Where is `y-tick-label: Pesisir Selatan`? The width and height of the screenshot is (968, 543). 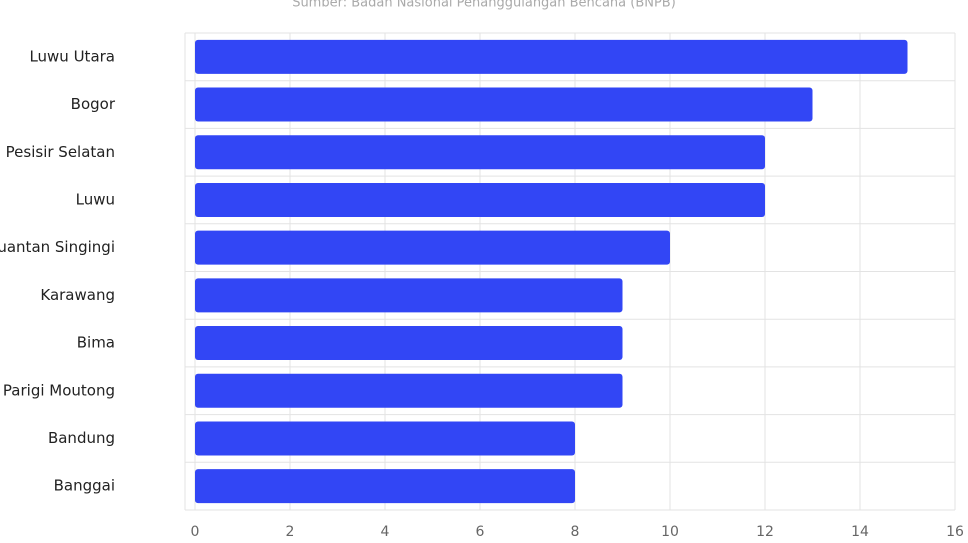
y-tick-label: Pesisir Selatan is located at coordinates (60, 152).